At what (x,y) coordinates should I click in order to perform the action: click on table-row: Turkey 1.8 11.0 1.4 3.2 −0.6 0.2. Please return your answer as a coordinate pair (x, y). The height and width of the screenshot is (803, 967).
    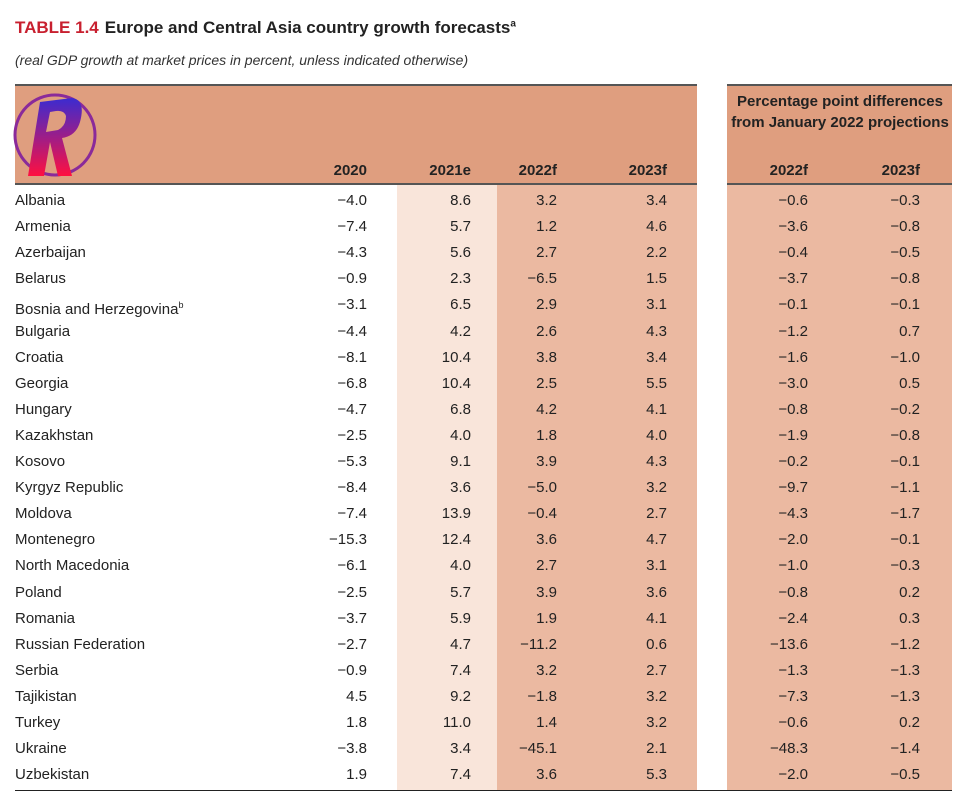
    Looking at the image, I should click on (483, 723).